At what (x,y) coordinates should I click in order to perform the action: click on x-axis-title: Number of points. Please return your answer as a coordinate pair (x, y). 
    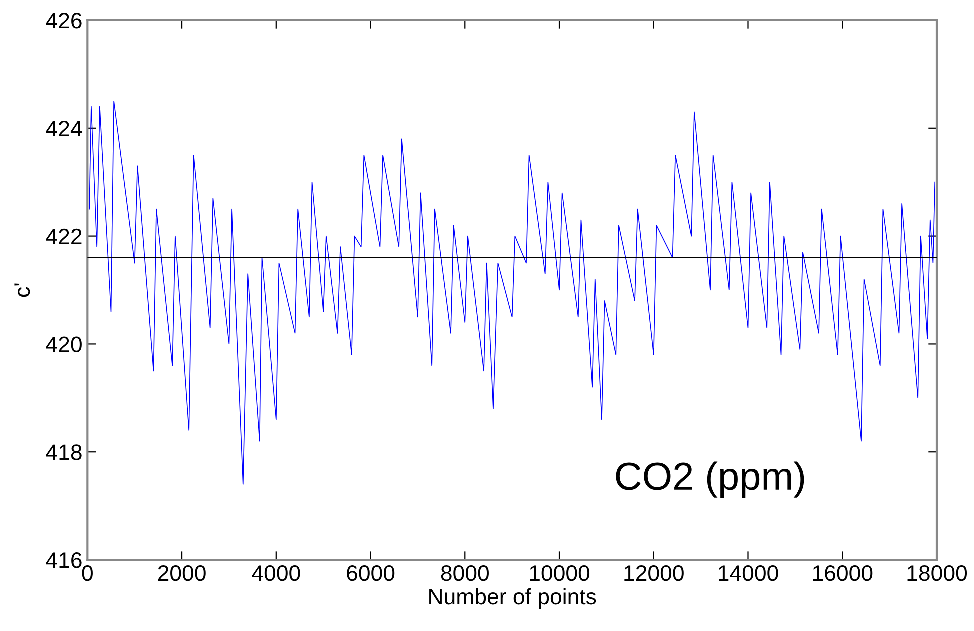
    Looking at the image, I should click on (513, 599).